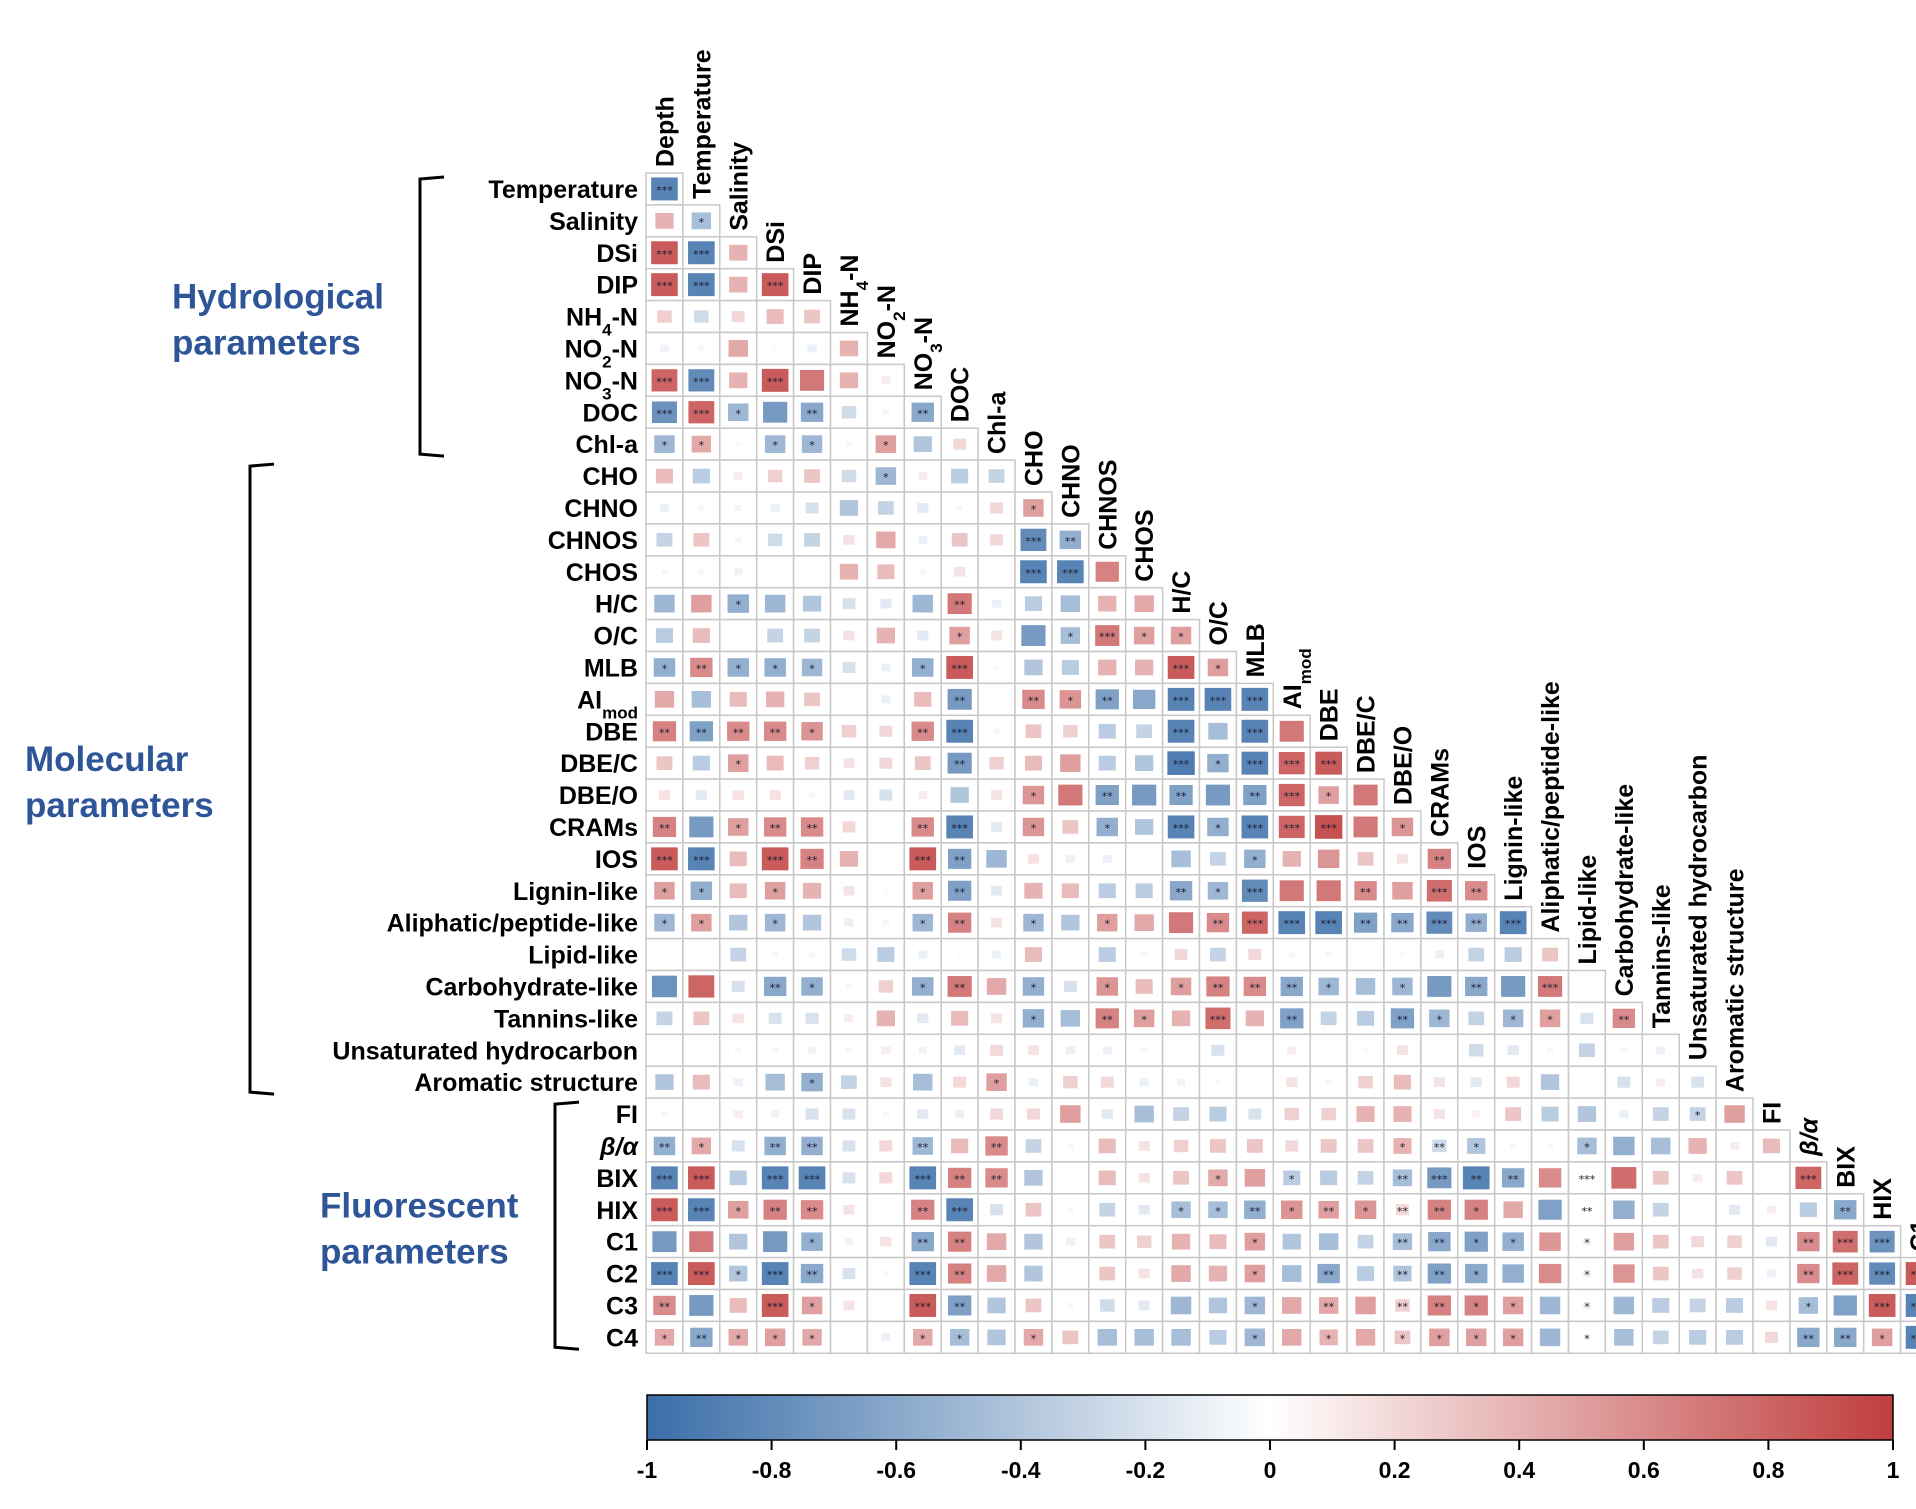  I want to click on row-label: Unsaturated hydrocarbon, so click(485, 1051).